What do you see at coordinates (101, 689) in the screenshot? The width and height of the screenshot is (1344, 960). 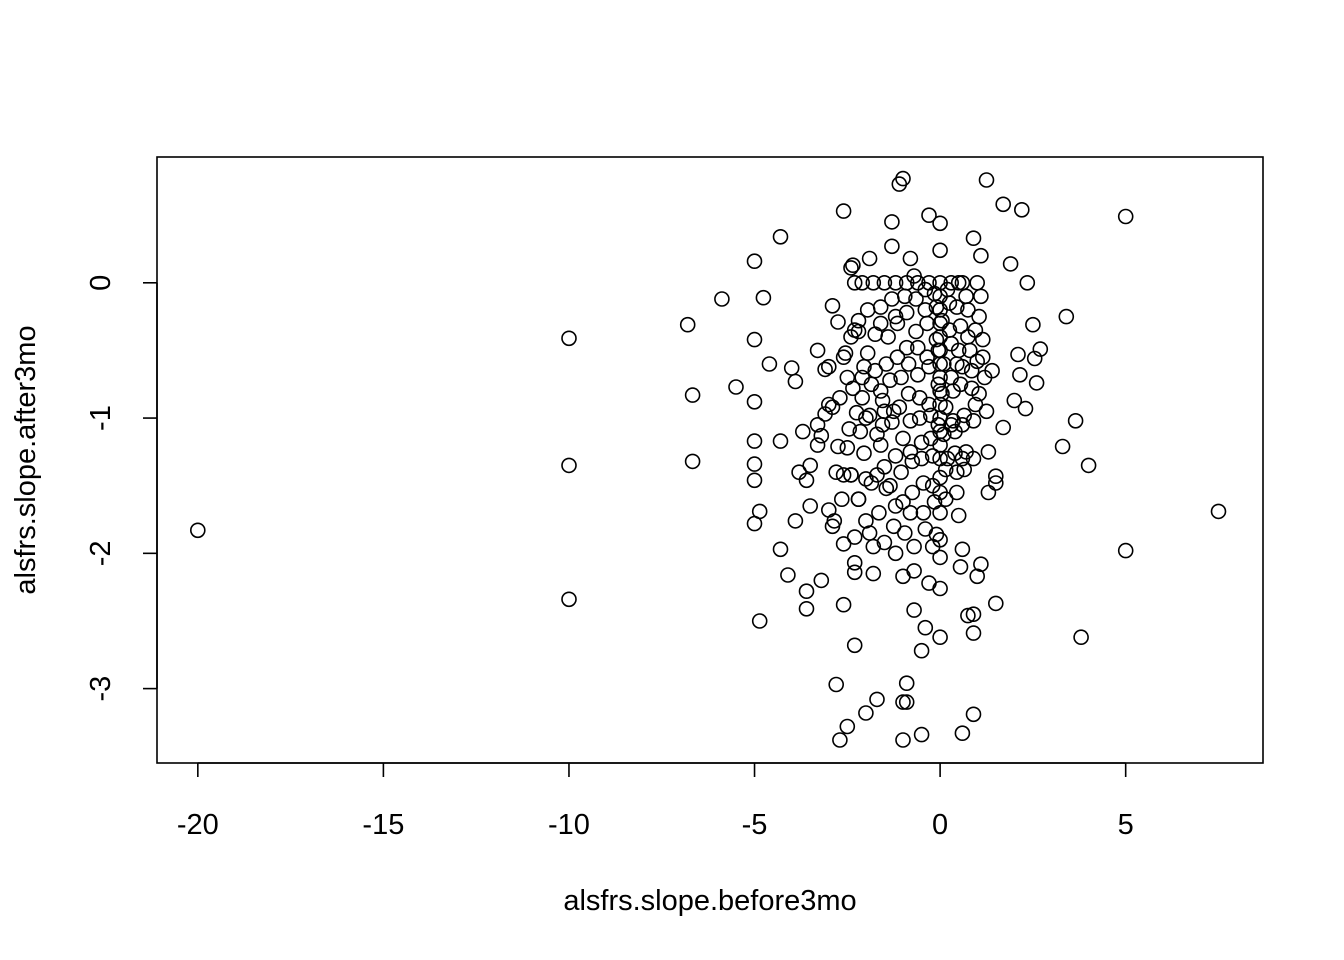 I see `y-tick-label: -3` at bounding box center [101, 689].